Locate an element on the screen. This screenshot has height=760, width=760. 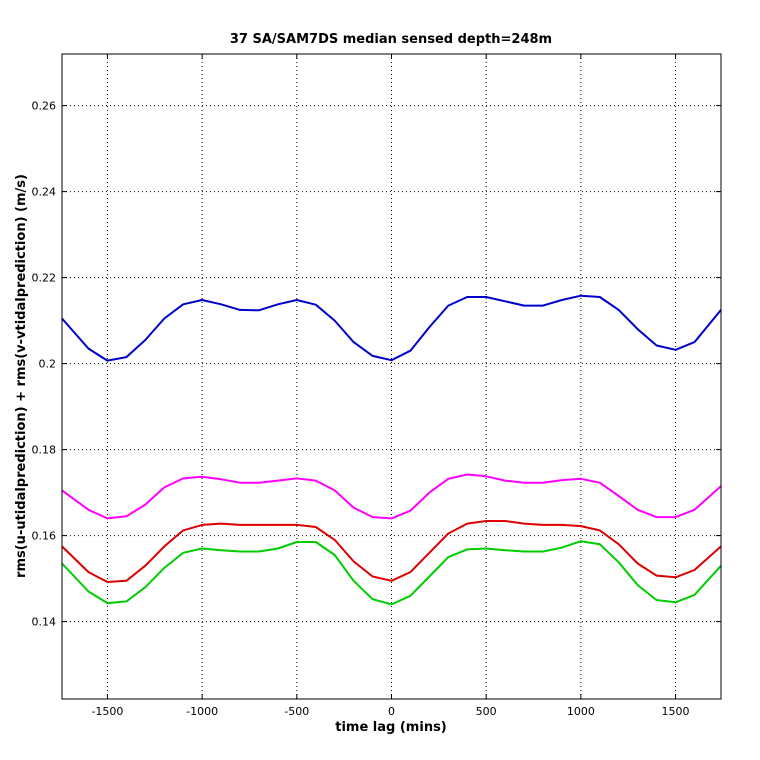
x-tick-label: 1000 is located at coordinates (581, 711).